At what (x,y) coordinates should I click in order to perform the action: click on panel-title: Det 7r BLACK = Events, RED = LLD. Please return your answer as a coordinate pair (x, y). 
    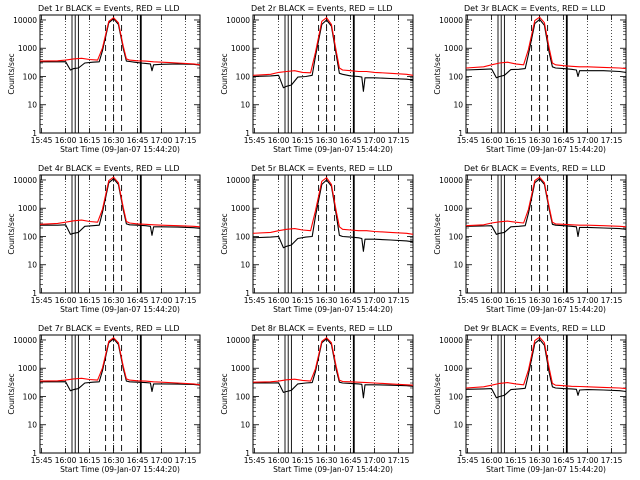
    Looking at the image, I should click on (109, 328).